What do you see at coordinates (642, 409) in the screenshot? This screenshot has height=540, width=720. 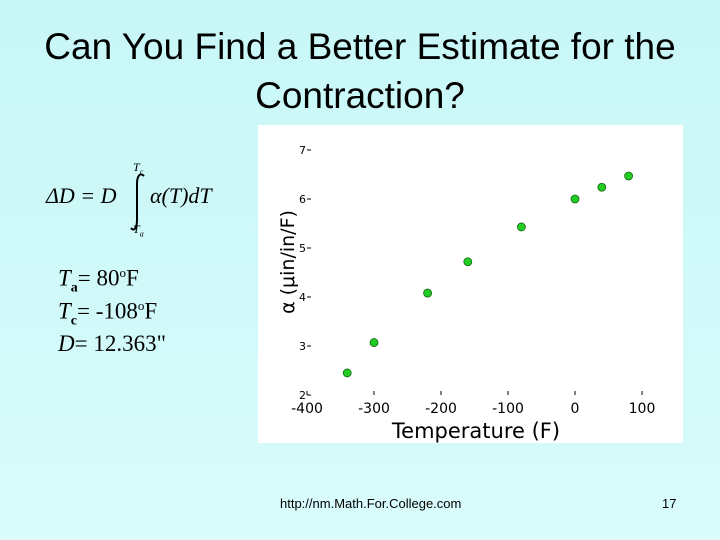 I see `x-tick-label: 100` at bounding box center [642, 409].